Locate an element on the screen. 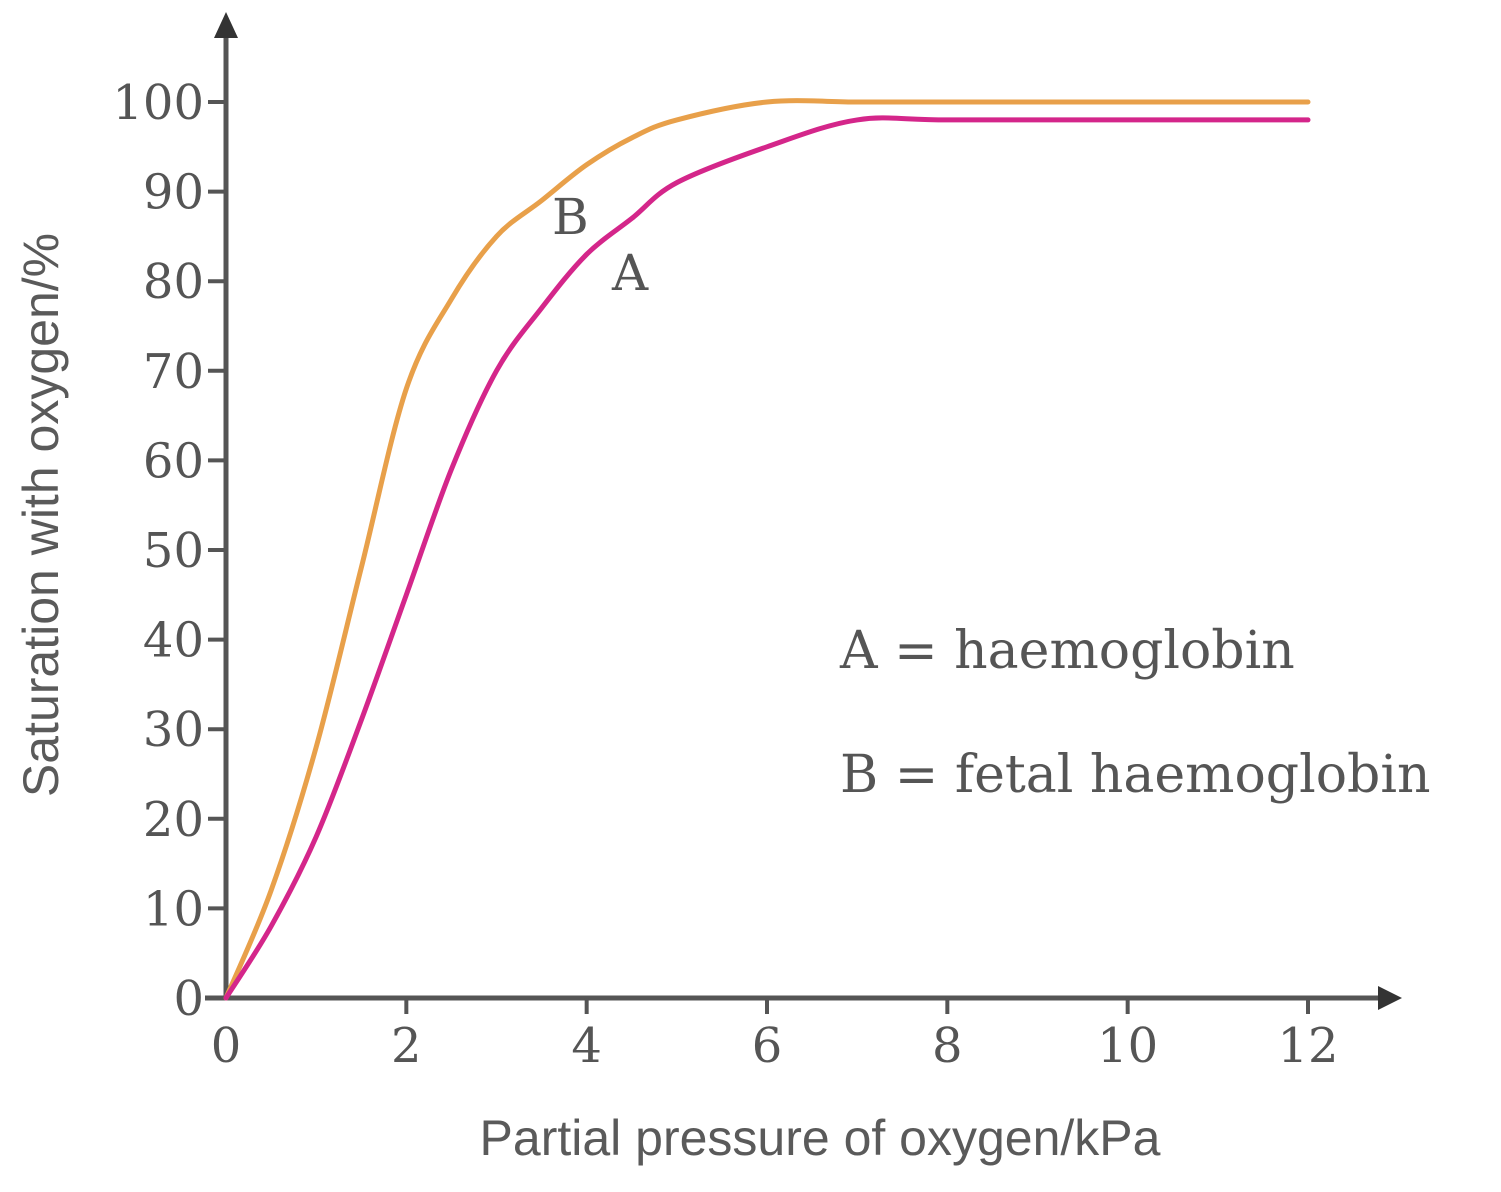  x-tick-label: 6 is located at coordinates (767, 1046).